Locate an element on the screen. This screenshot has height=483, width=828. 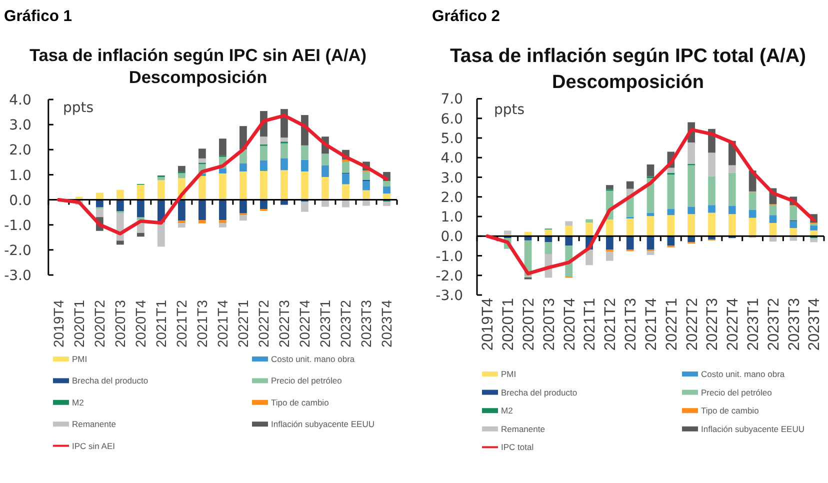
chart-title: Tasa de inflación según IPC sin AEI (A/A) is located at coordinates (198, 55).